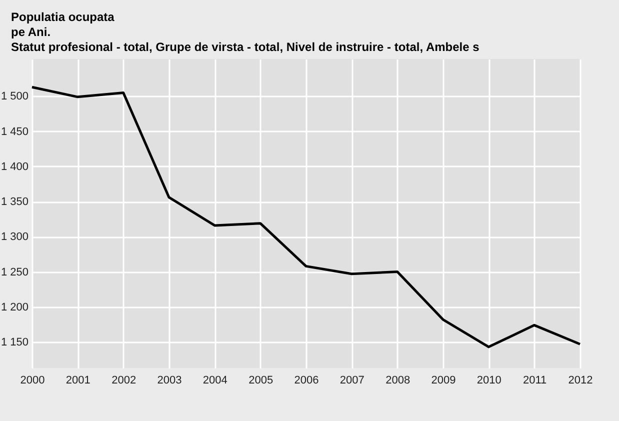  I want to click on chart-title: Populatia ocupata, so click(63, 17).